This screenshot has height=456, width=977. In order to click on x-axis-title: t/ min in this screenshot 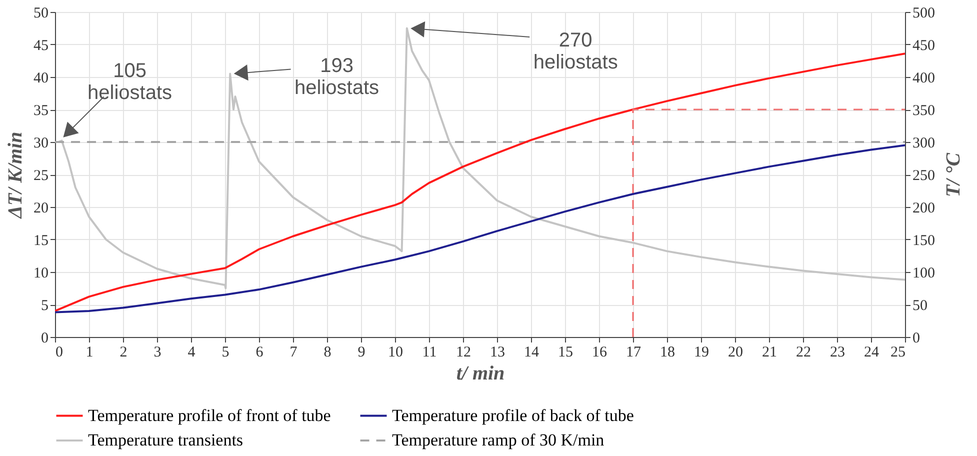, I will do `click(480, 373)`.